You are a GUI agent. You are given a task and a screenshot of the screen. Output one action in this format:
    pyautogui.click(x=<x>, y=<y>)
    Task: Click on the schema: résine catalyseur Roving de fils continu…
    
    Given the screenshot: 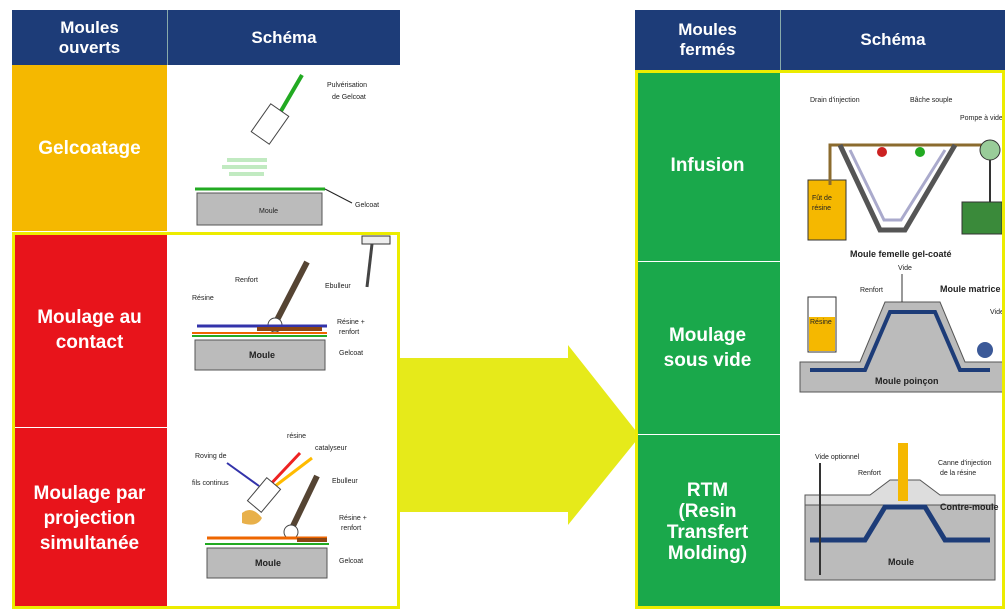 What is the action you would take?
    pyautogui.click(x=279, y=506)
    